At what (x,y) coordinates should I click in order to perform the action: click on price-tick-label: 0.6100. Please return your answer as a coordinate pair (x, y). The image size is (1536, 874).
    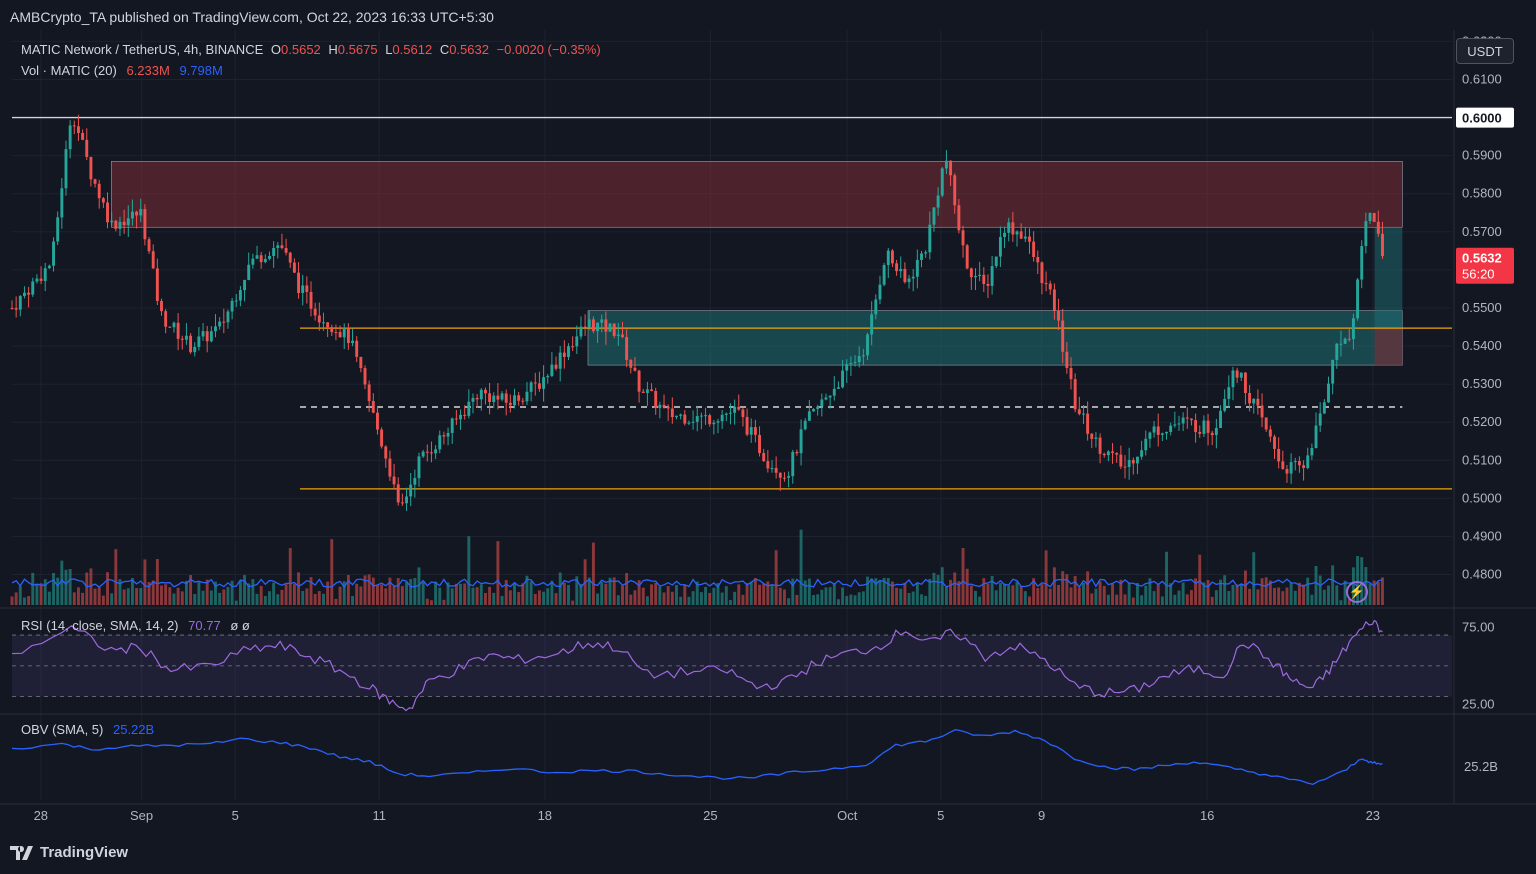
    Looking at the image, I should click on (1482, 79).